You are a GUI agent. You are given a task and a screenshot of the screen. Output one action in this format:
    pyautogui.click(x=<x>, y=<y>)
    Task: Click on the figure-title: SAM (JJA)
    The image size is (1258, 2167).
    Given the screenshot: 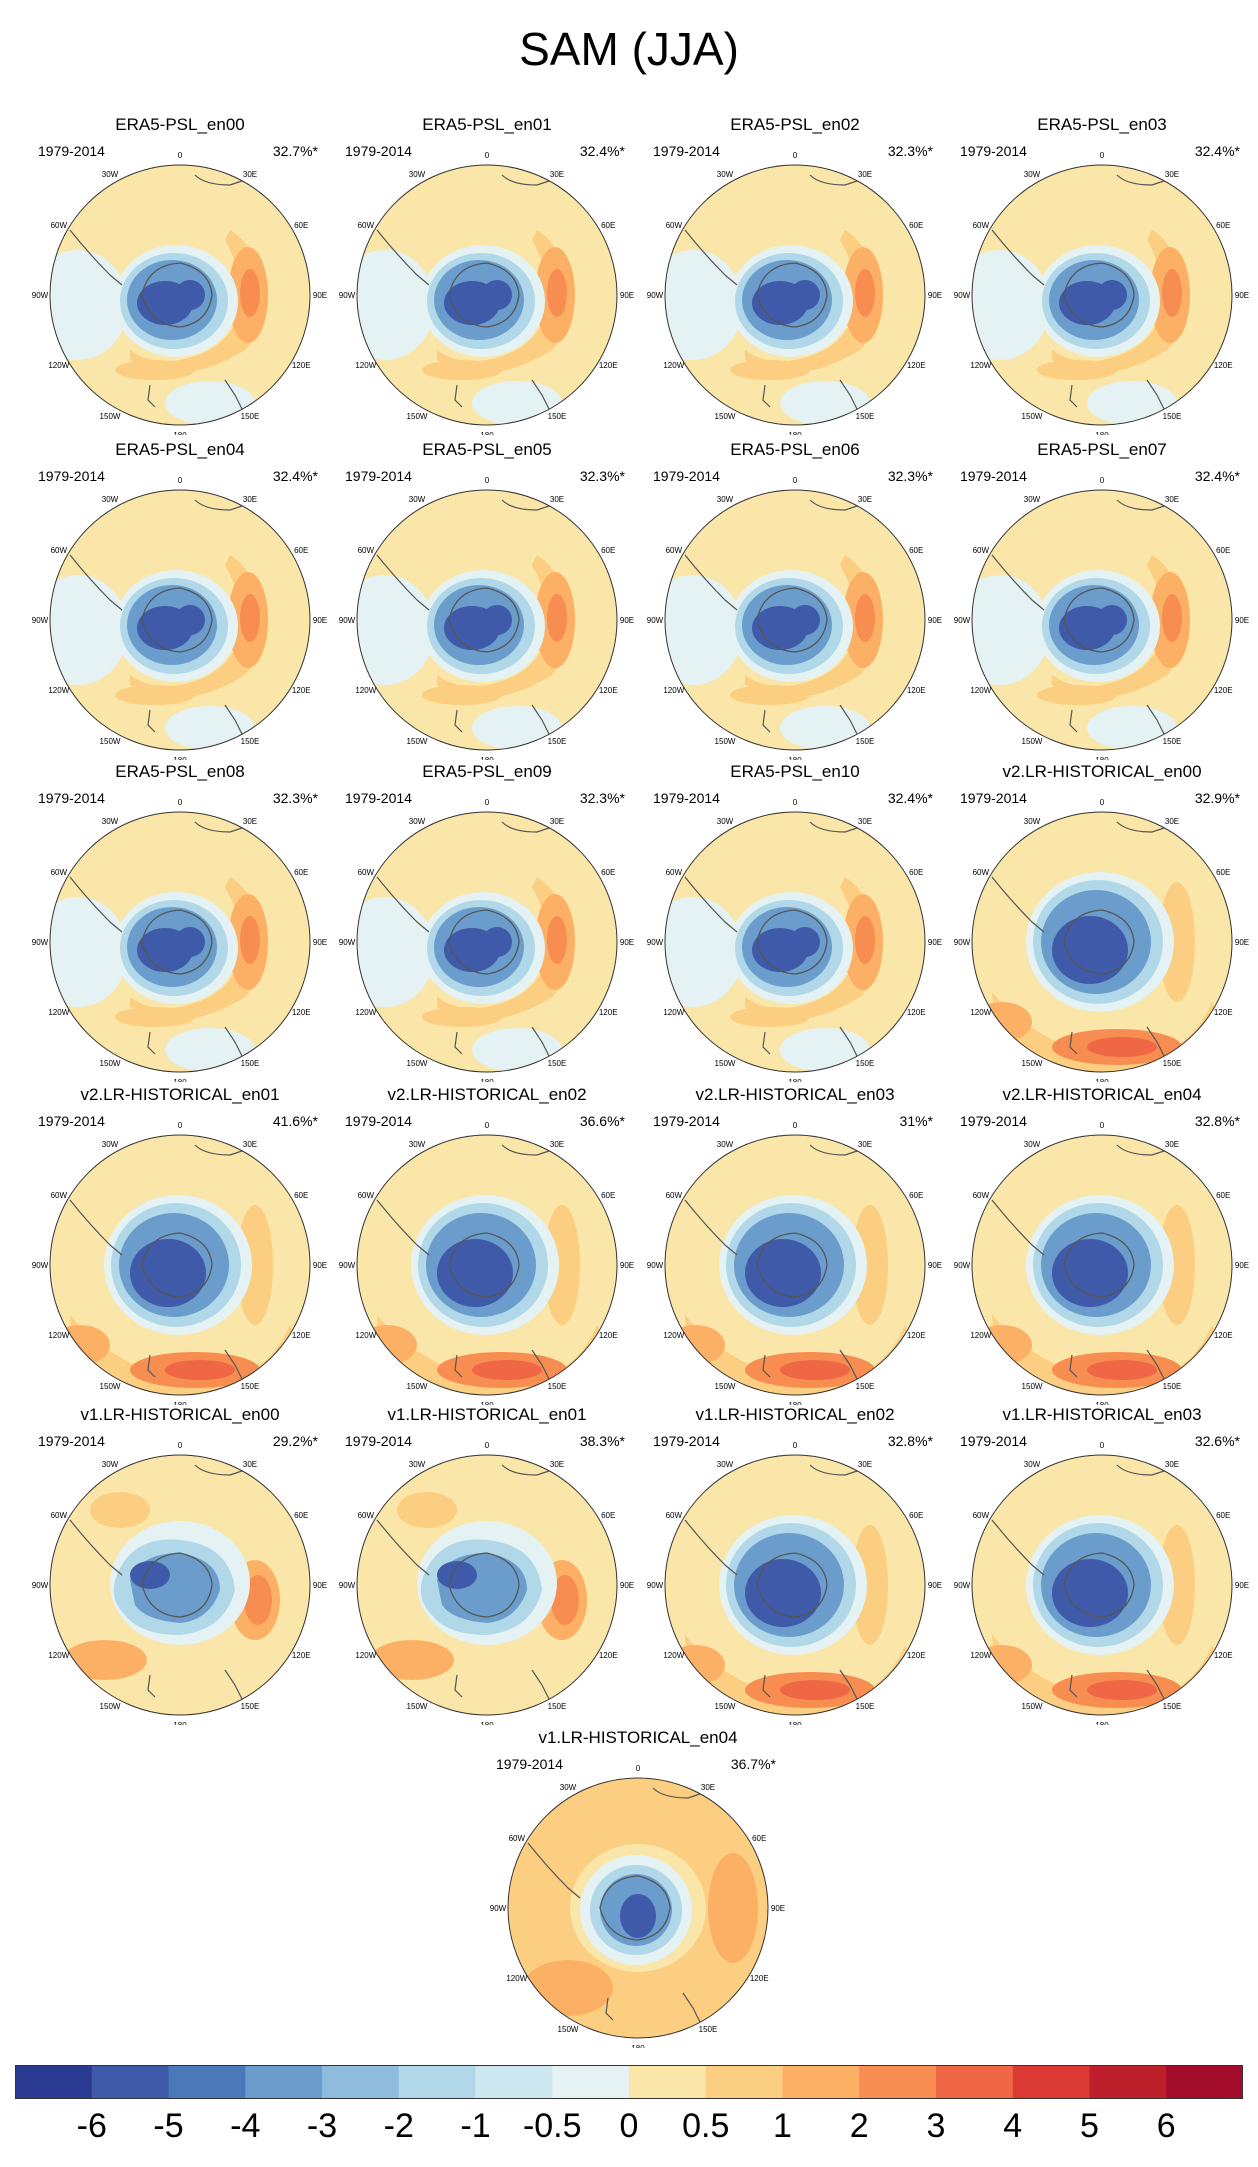 What is the action you would take?
    pyautogui.click(x=629, y=49)
    